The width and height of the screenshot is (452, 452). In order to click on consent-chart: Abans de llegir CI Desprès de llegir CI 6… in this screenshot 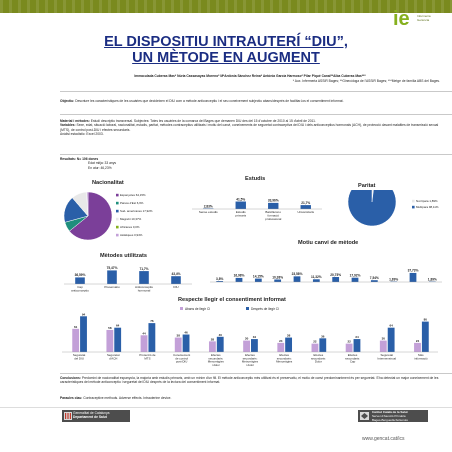, I will do `click(250, 337)`.